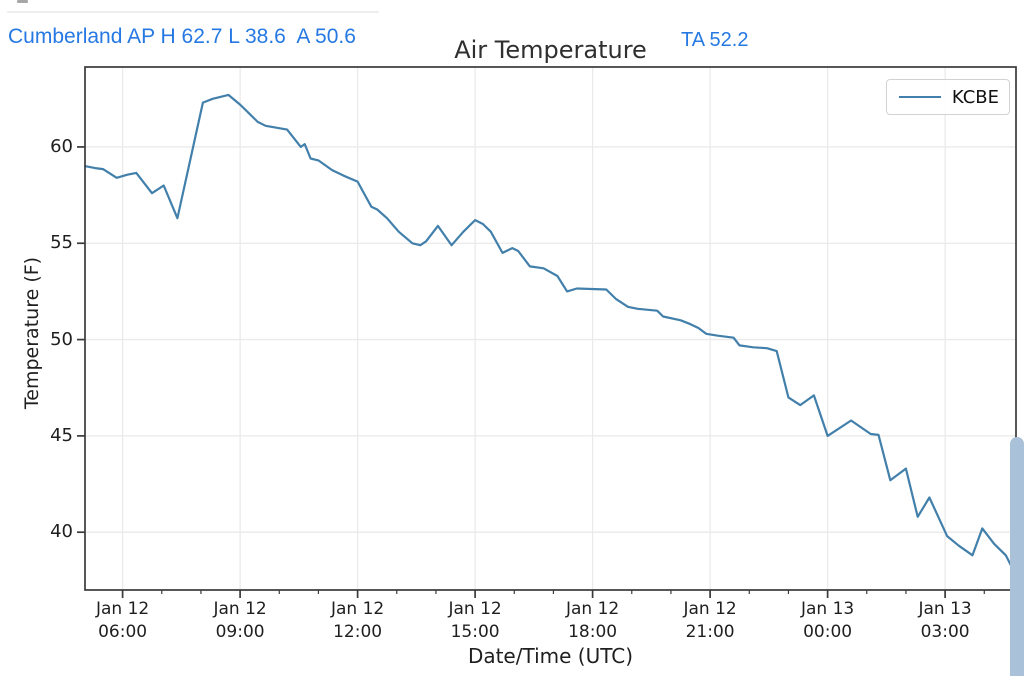 This screenshot has height=676, width=1024. I want to click on x-tick-label: Jan 12 09:00, so click(240, 620).